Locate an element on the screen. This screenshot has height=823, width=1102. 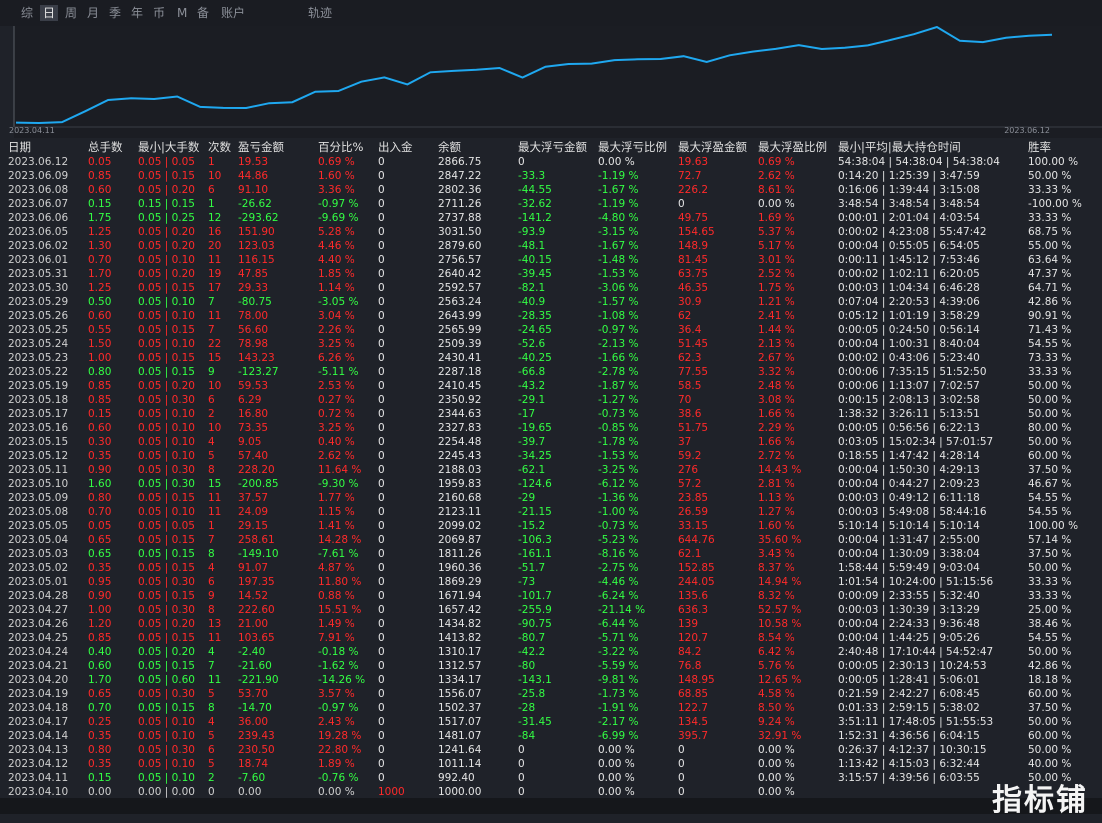
cell: 9 is located at coordinates (211, 372).